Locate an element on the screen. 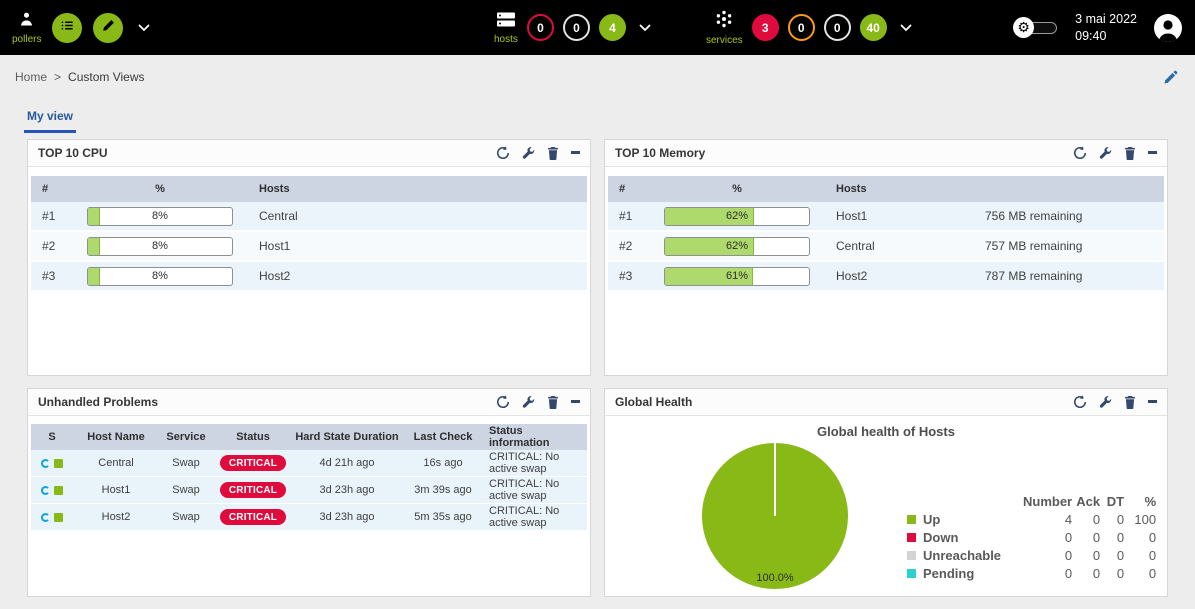 This screenshot has height=609, width=1195. legend-pct: 0 is located at coordinates (1152, 537).